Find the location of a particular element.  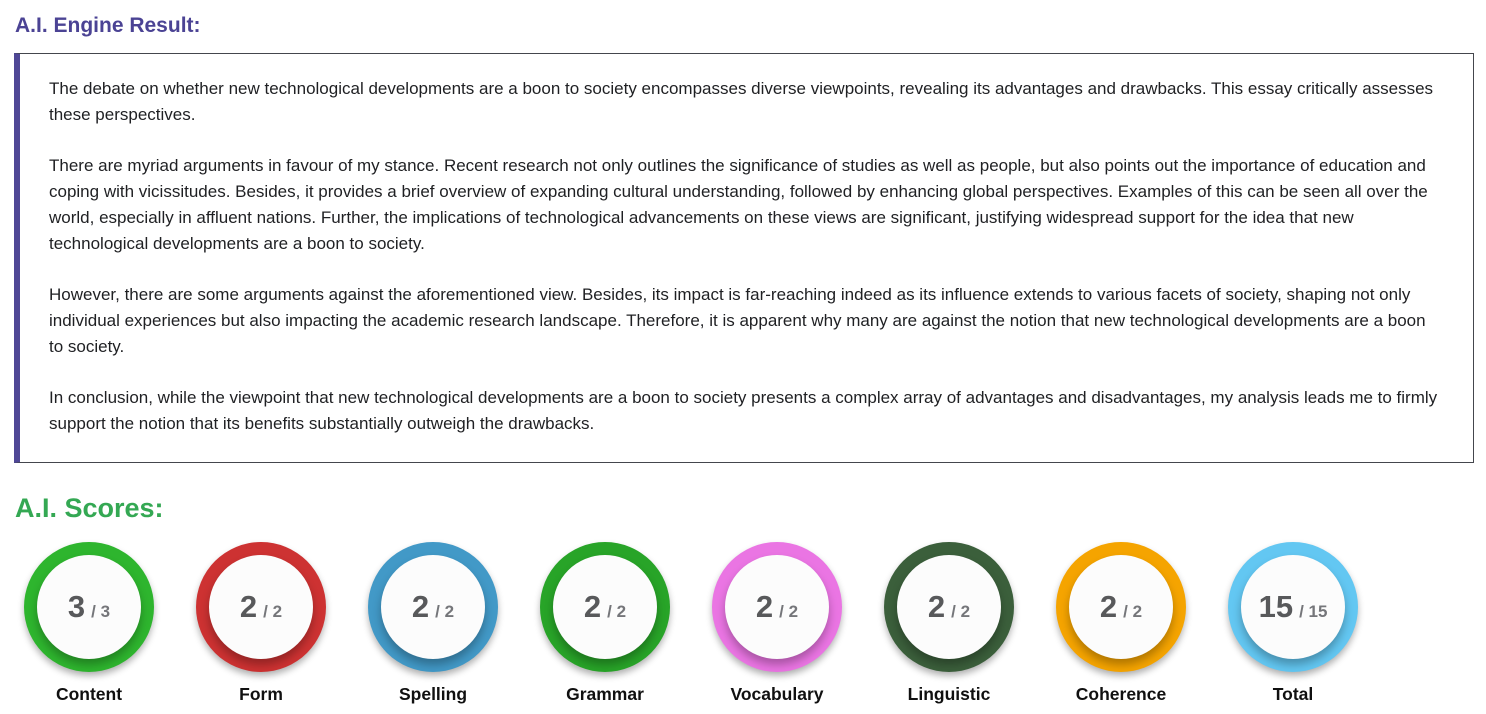

score-label: Vocabulary is located at coordinates (777, 694).